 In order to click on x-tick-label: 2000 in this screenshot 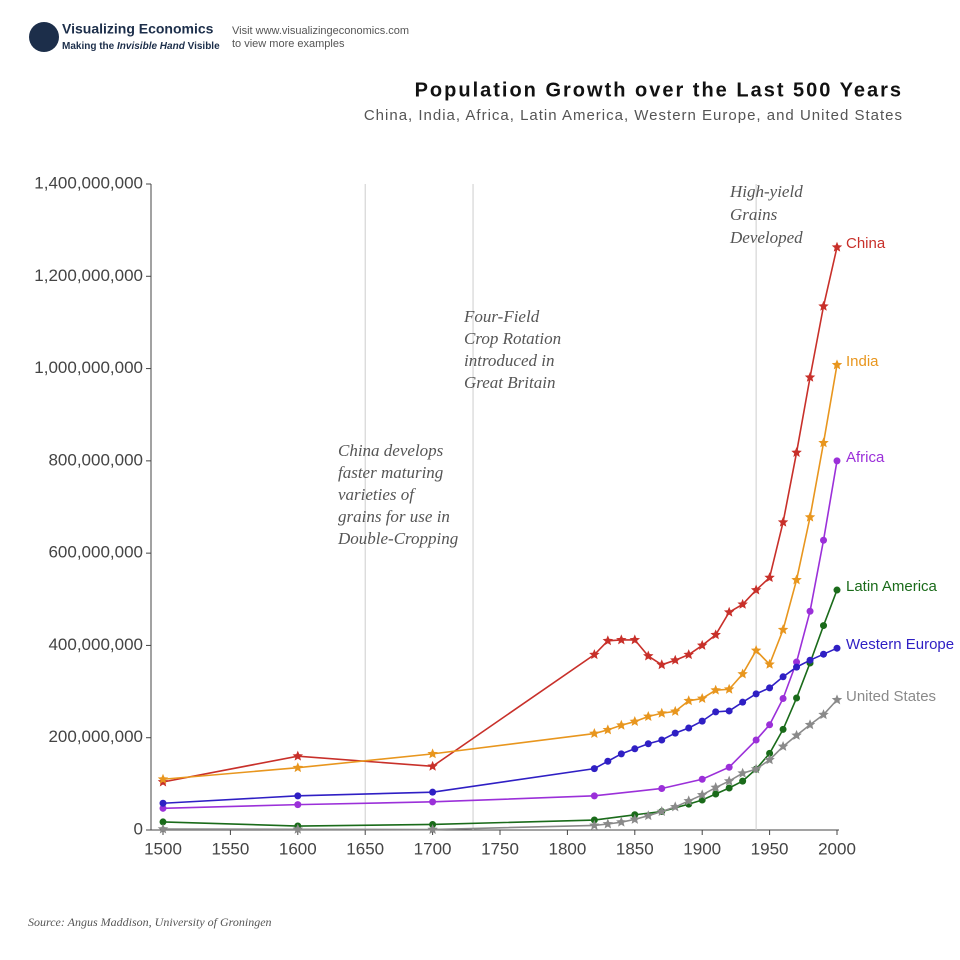, I will do `click(837, 848)`.